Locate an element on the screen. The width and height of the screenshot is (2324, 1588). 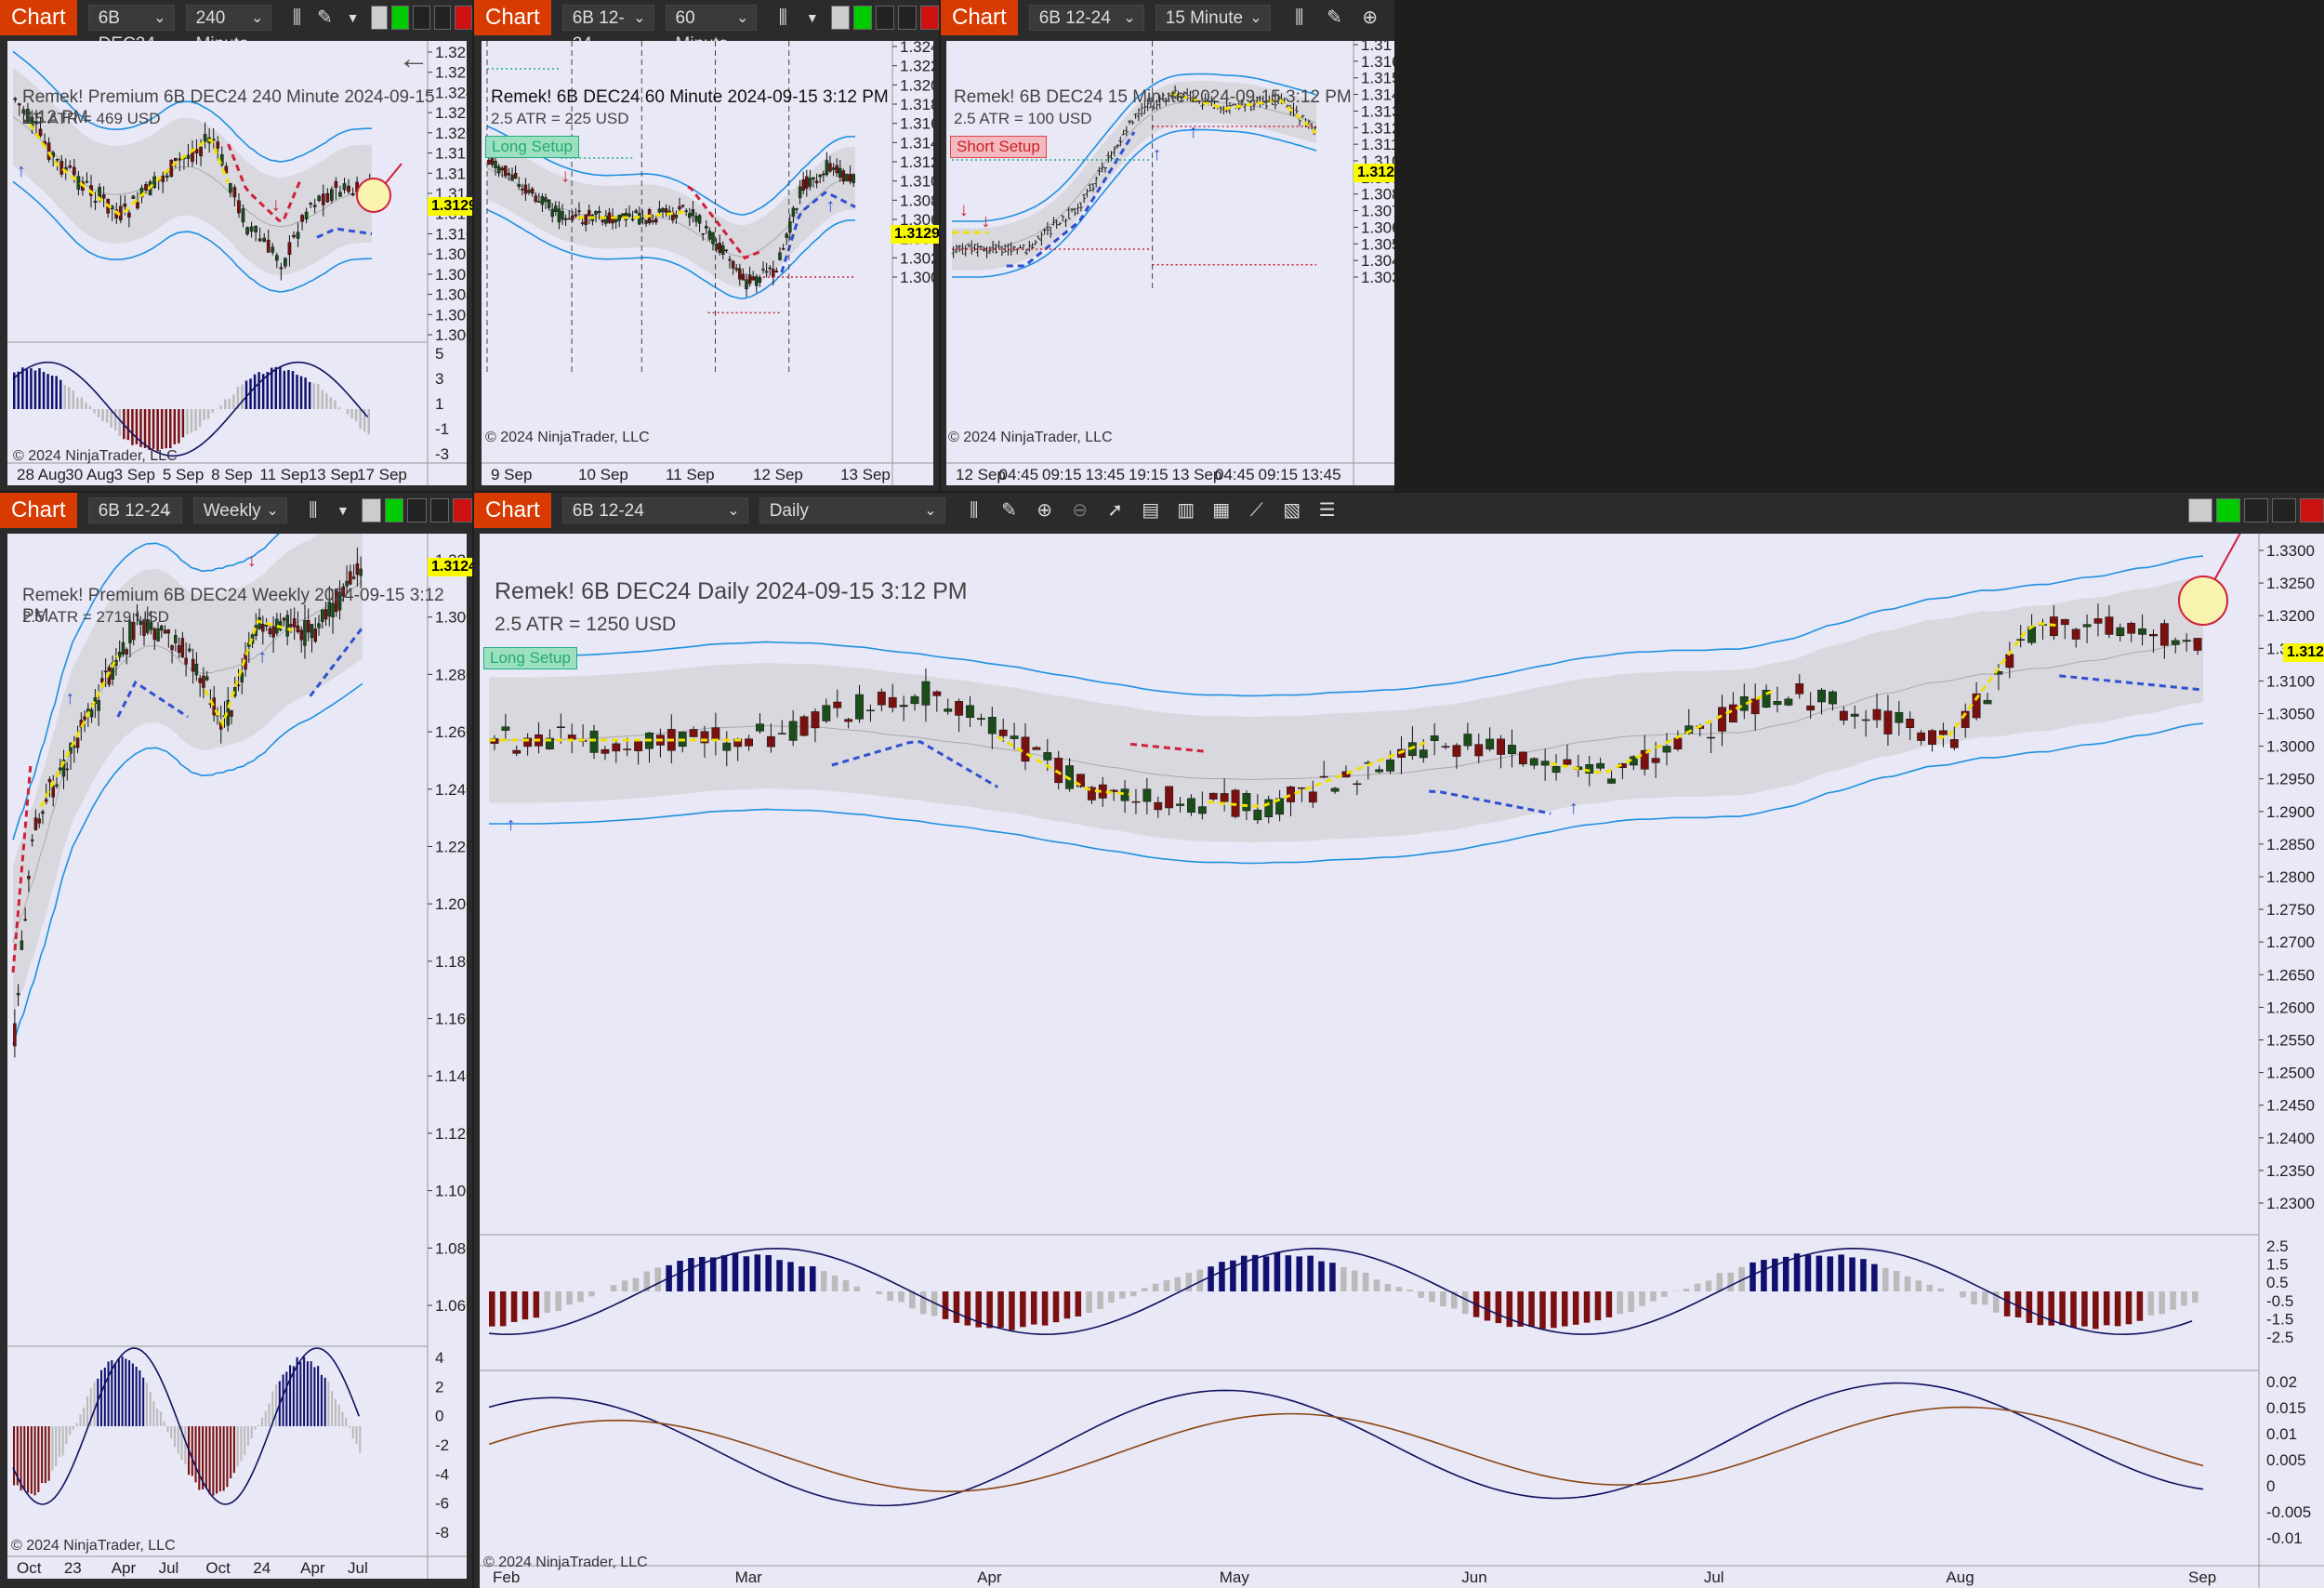
x-tick-label: Jul is located at coordinates (358, 1568).